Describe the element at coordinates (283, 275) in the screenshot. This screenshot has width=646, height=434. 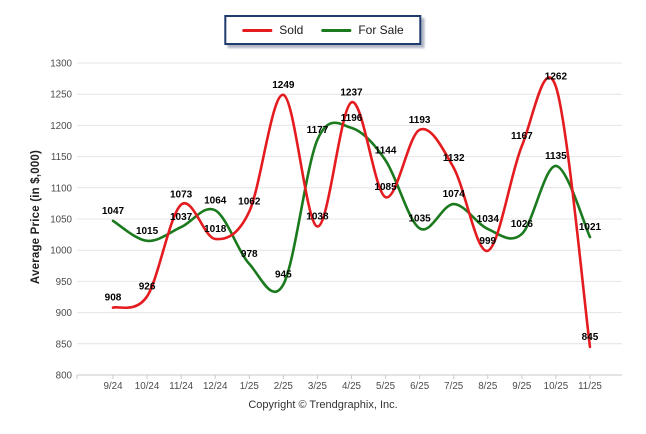
I see `data-label: 945` at that location.